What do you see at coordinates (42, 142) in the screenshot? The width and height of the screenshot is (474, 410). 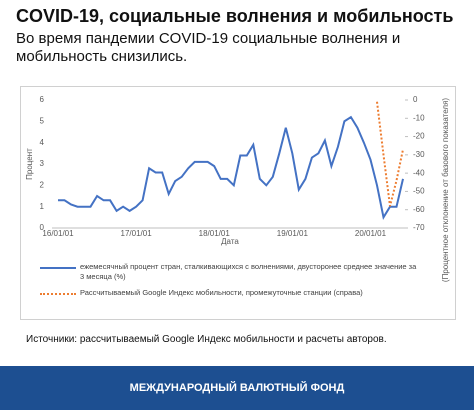 I see `y-tick-label: 4` at bounding box center [42, 142].